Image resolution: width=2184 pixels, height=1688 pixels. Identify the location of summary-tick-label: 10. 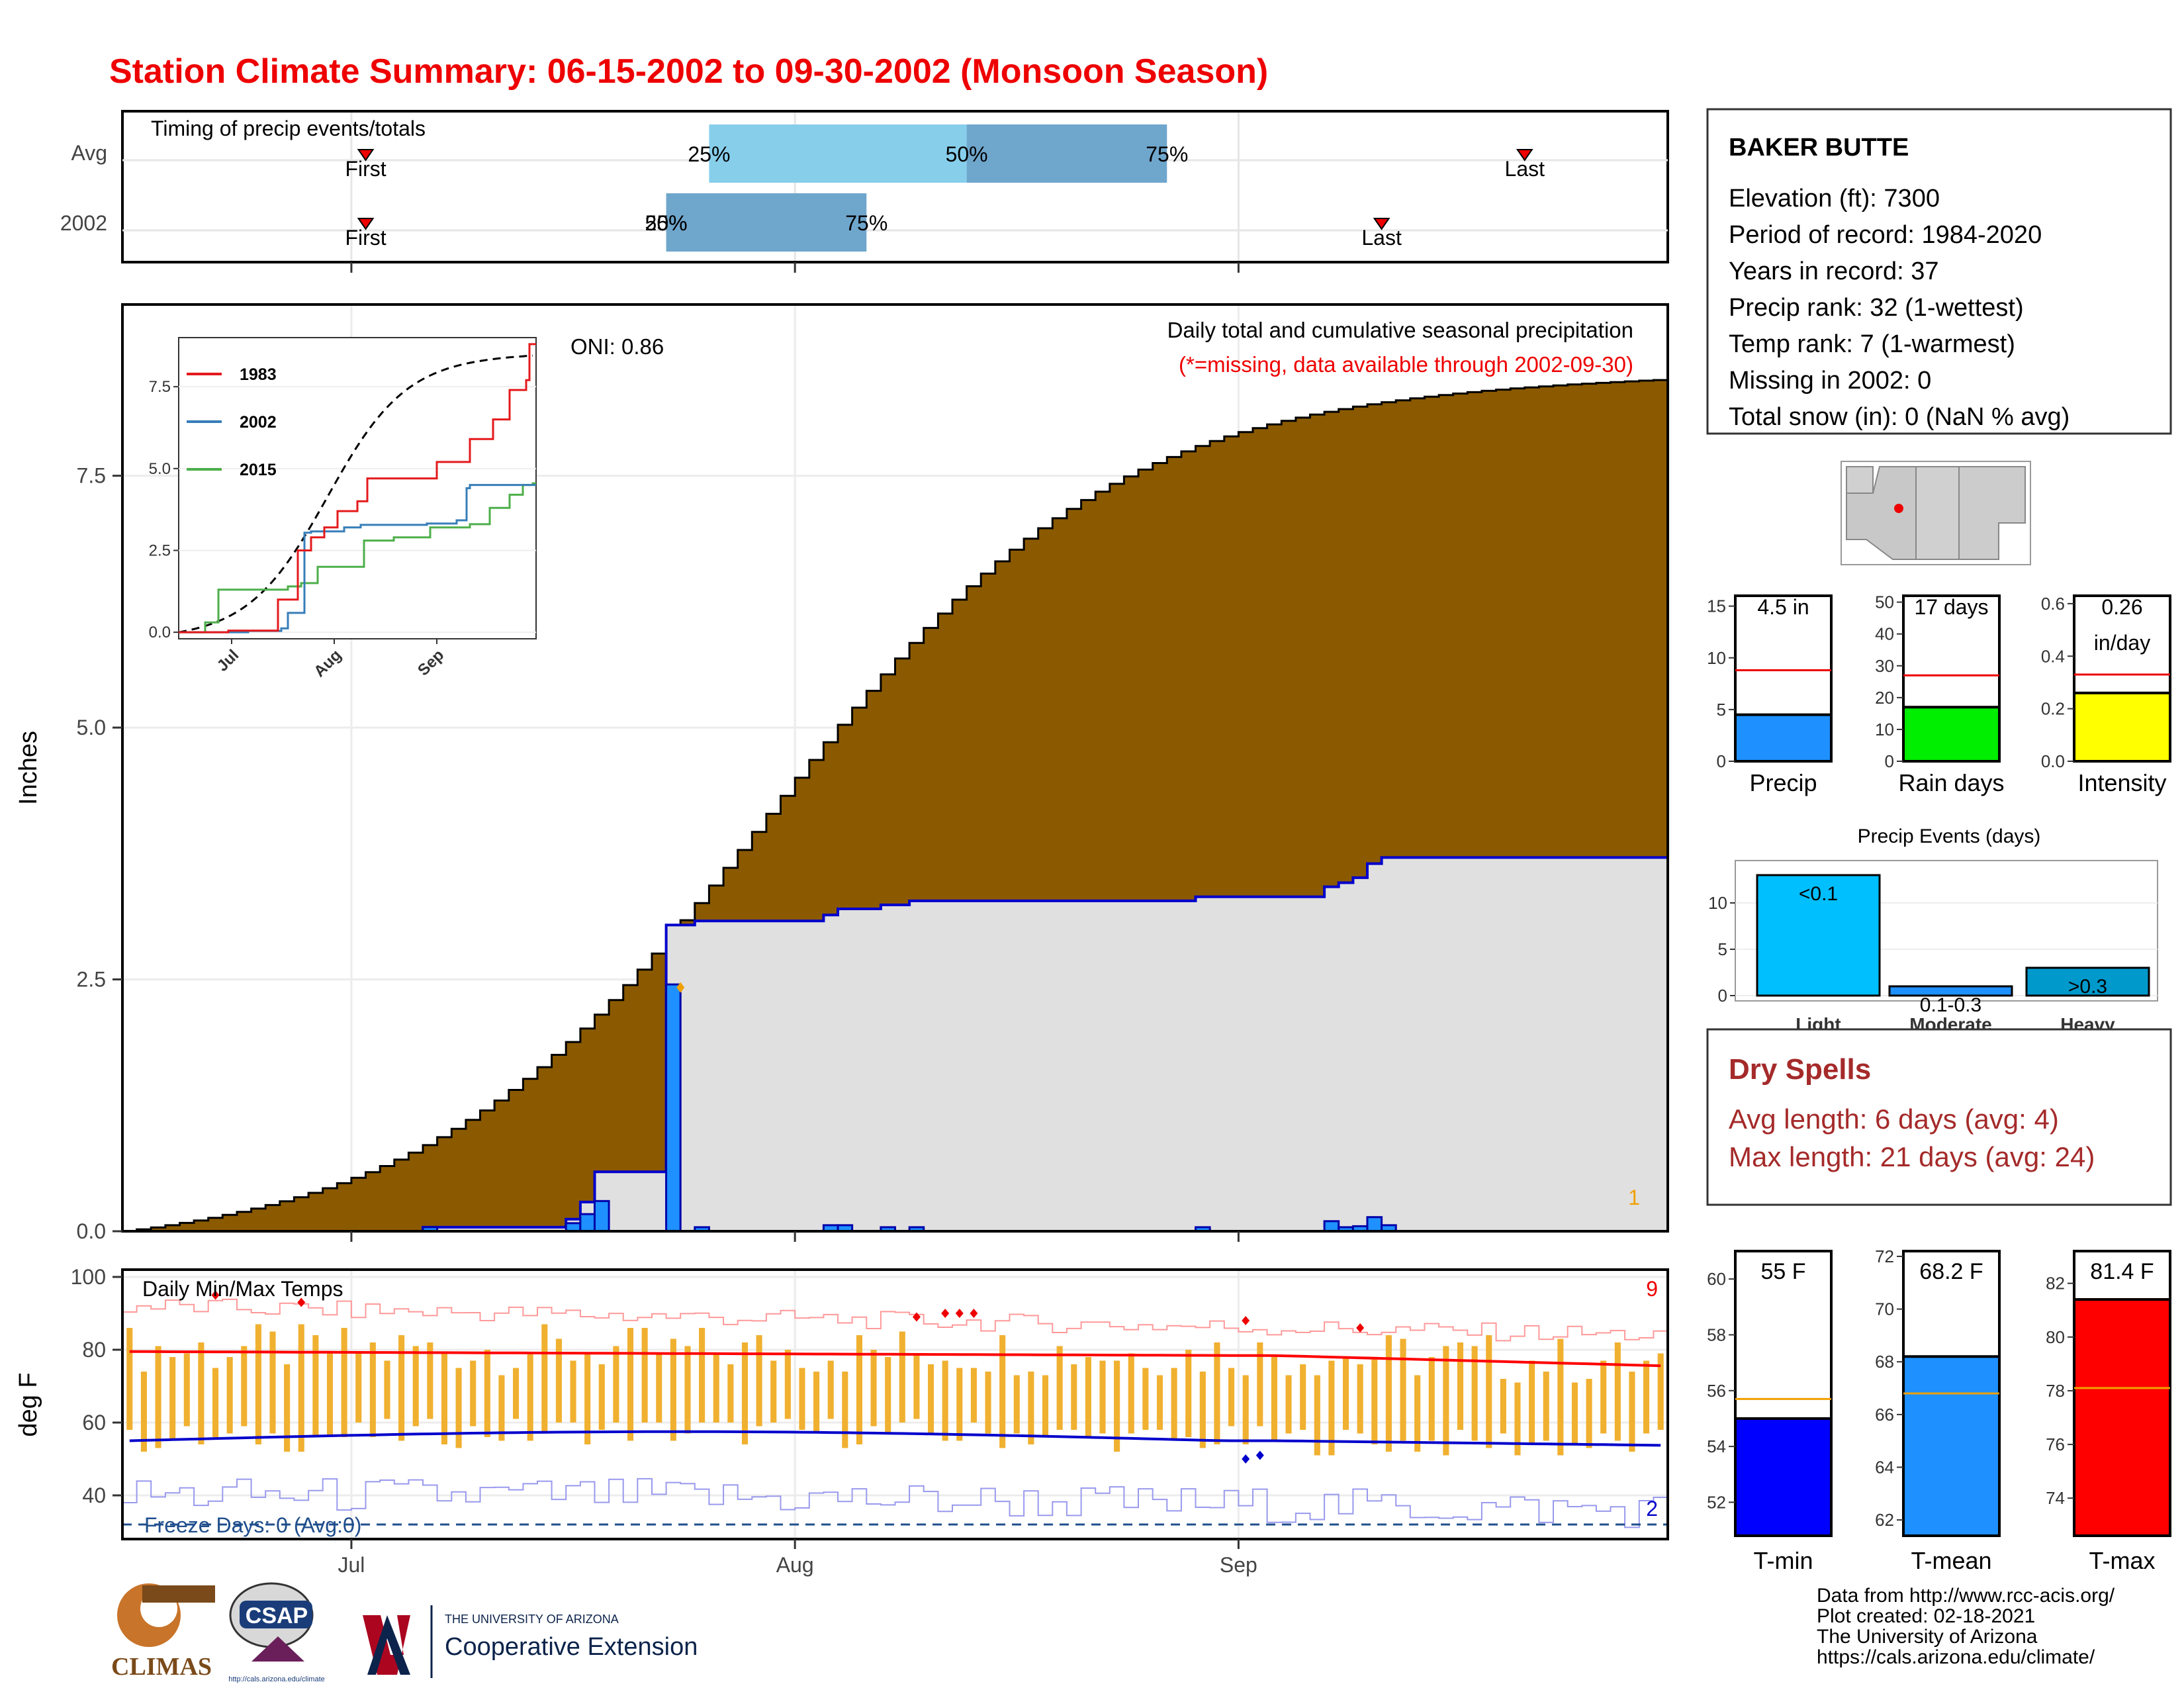
(1885, 729).